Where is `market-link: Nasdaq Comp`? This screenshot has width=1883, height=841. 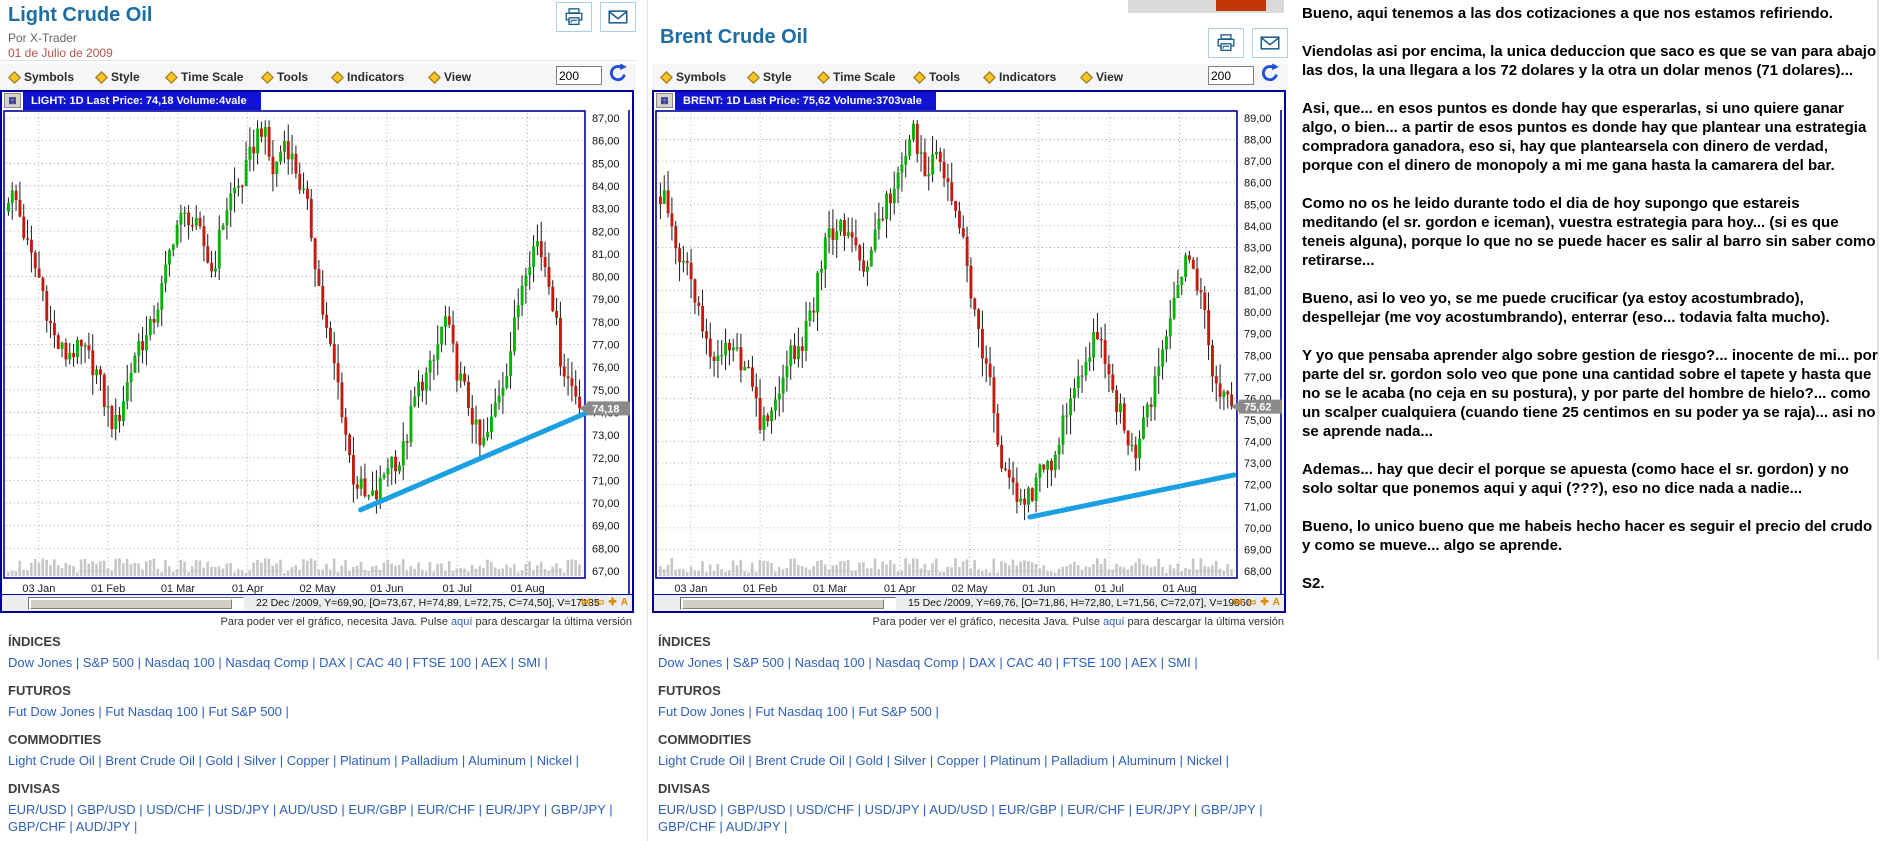 market-link: Nasdaq Comp is located at coordinates (917, 662).